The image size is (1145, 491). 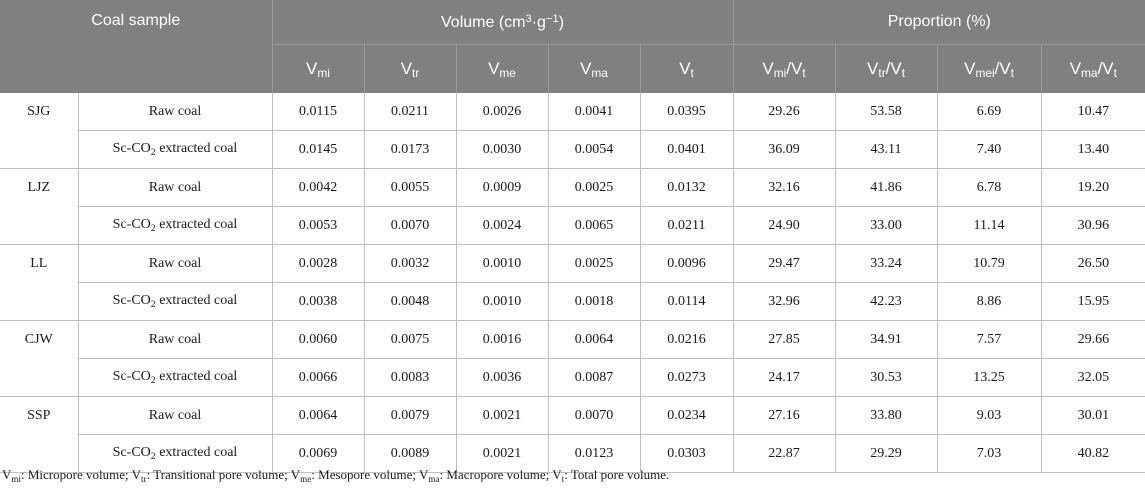 What do you see at coordinates (501, 225) in the screenshot?
I see `vme-cell: 0.0024` at bounding box center [501, 225].